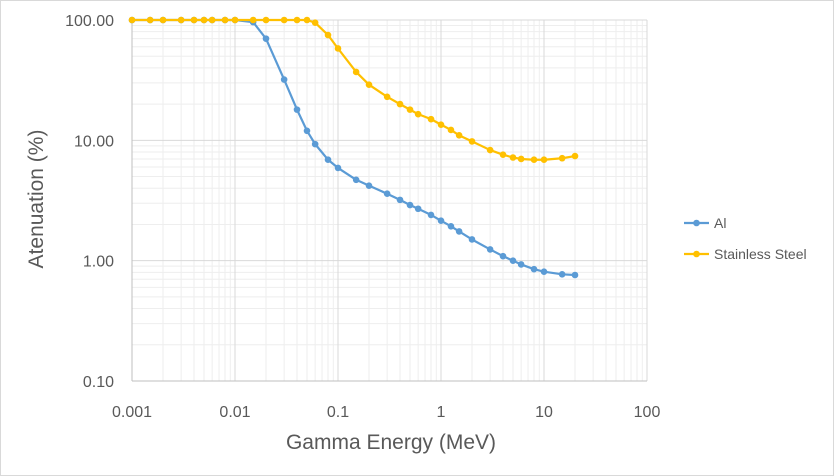 Image resolution: width=834 pixels, height=476 pixels. What do you see at coordinates (441, 412) in the screenshot?
I see `x-tick-label: 1` at bounding box center [441, 412].